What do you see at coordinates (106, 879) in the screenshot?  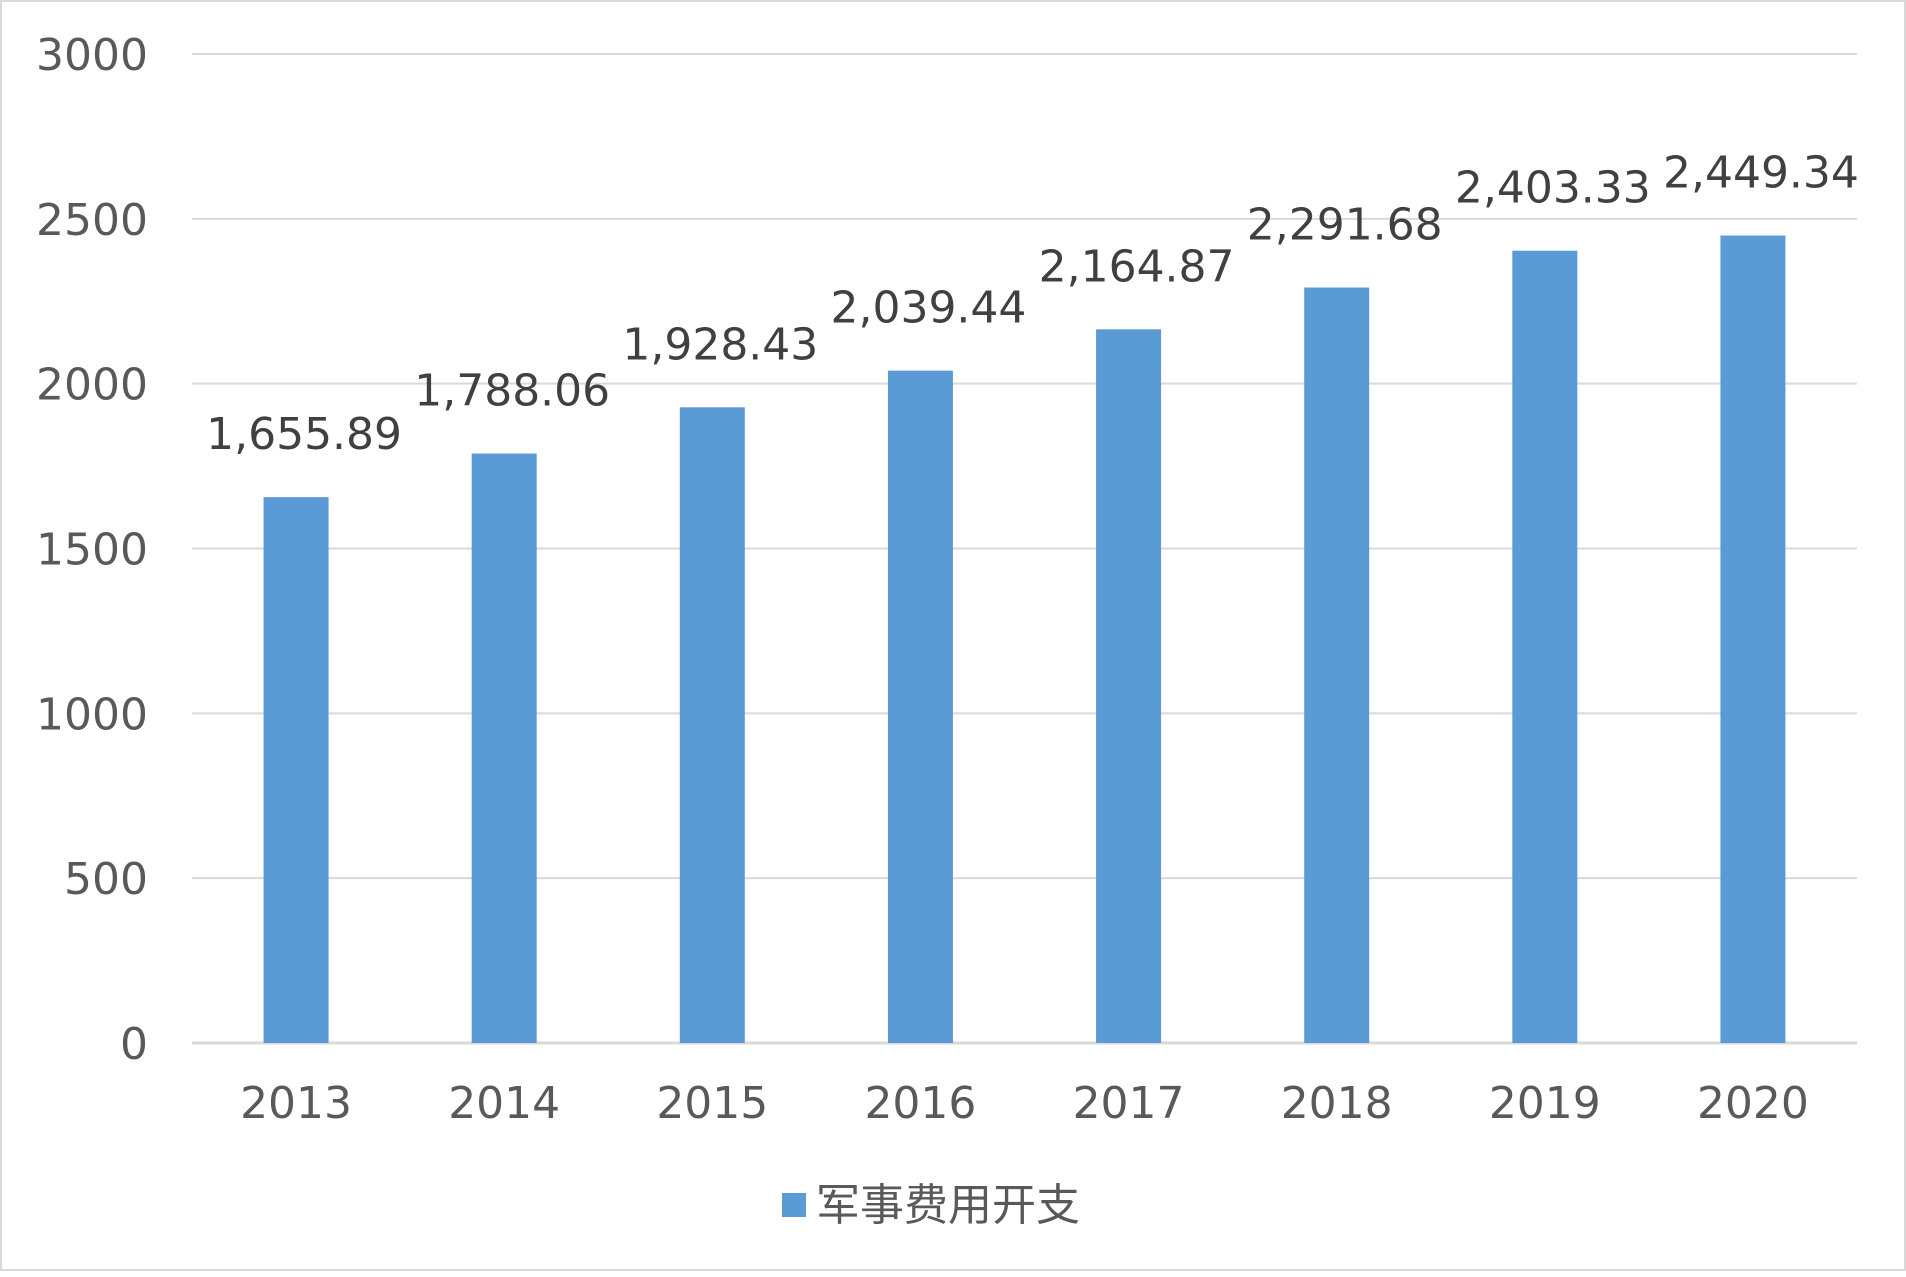 I see `y-tick-label: 500` at bounding box center [106, 879].